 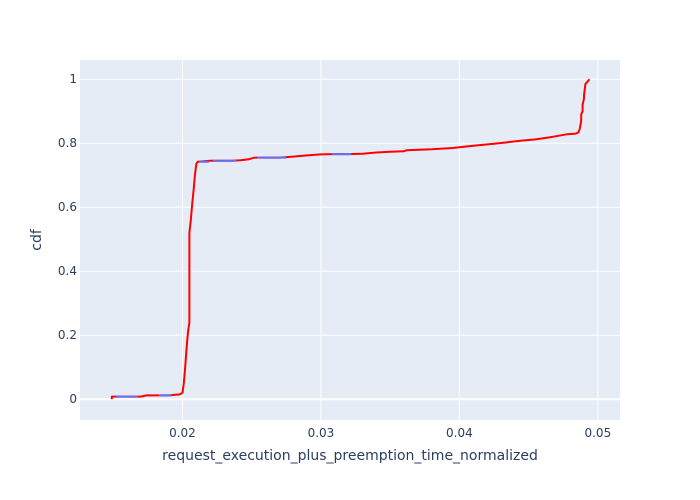 I want to click on y-tick-label: 0.4, so click(x=67, y=271).